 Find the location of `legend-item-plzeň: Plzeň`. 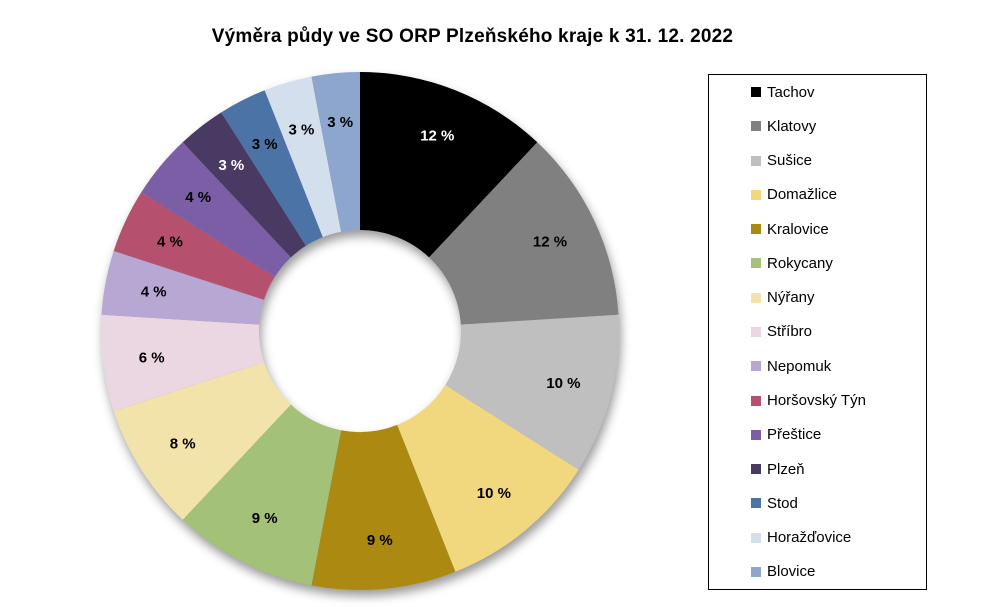

legend-item-plzeň: Plzeň is located at coordinates (838, 469).